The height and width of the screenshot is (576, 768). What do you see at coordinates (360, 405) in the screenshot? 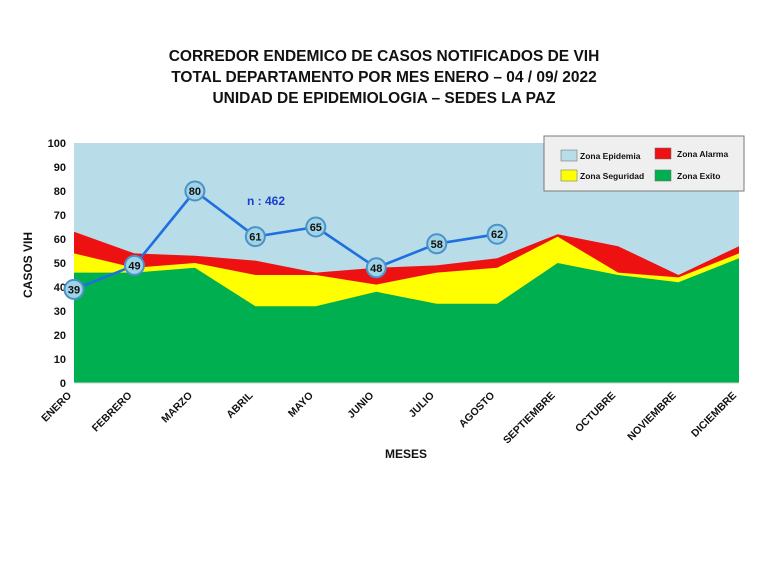
I see `x-tick-label-junio: JUNIO` at bounding box center [360, 405].